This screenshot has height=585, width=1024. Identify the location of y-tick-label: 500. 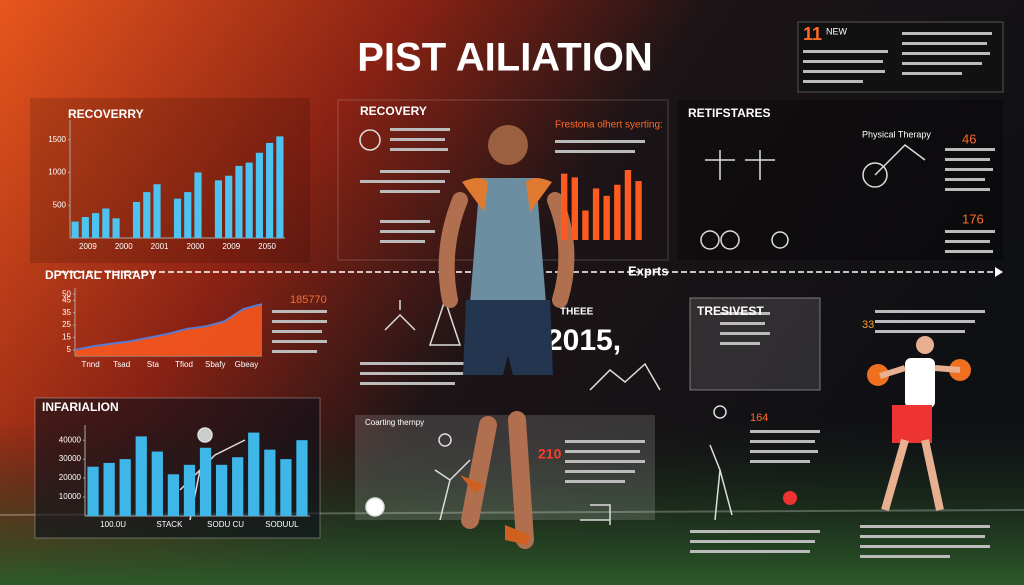
(60, 204).